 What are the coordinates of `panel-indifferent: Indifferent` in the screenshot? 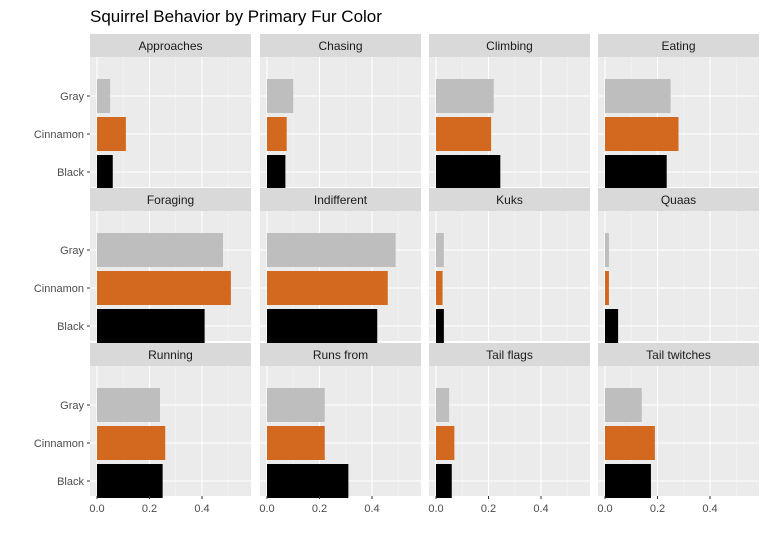 It's located at (340, 265).